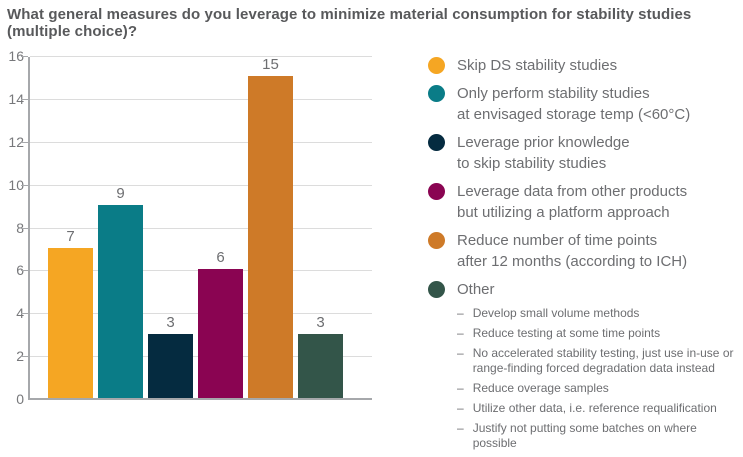  Describe the element at coordinates (12, 356) in the screenshot. I see `y-tick-label-2: 2` at that location.